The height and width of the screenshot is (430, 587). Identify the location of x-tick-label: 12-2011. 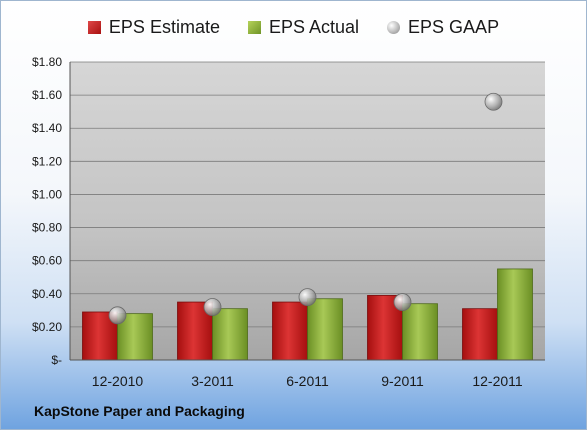
(497, 381).